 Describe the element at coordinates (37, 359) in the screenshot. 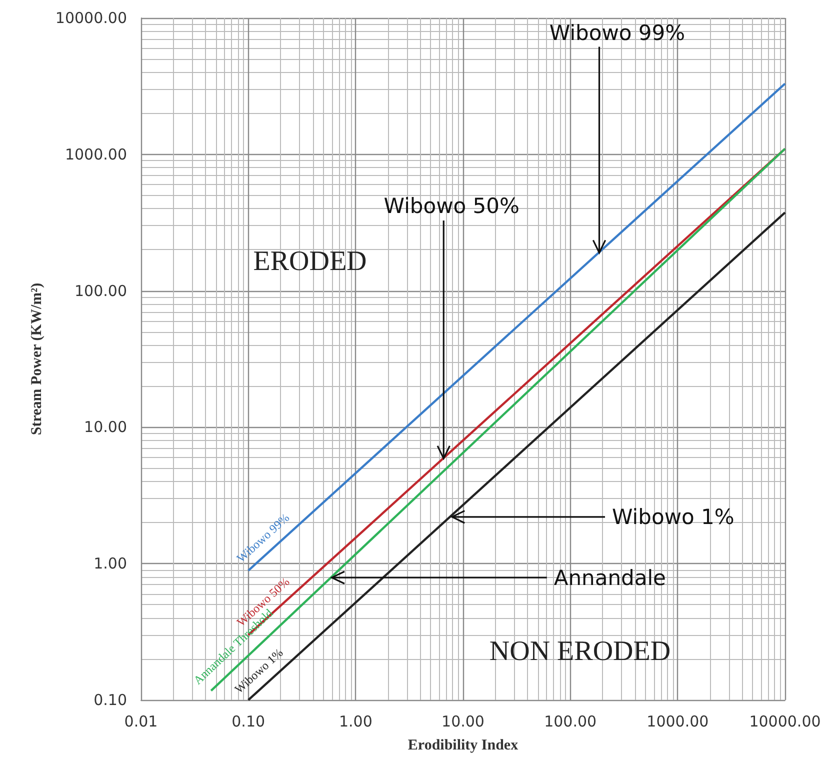

I see `y-axis-title: Stream Power (KW/m²)` at that location.